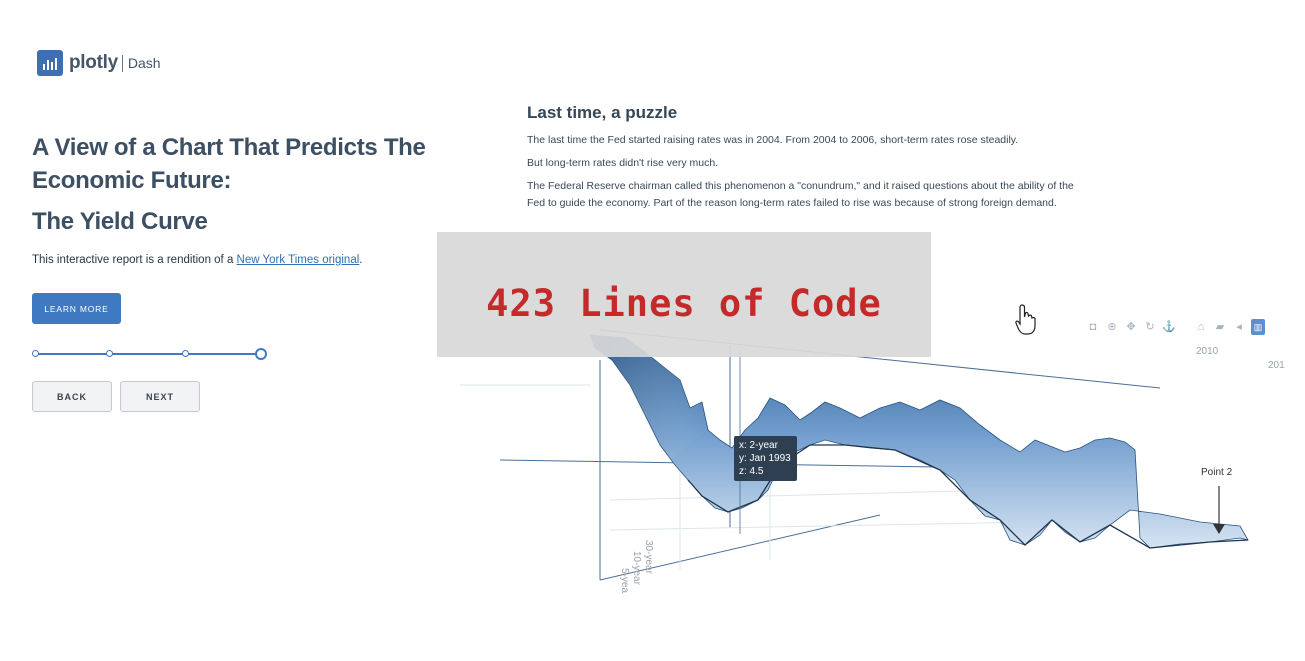 This screenshot has width=1305, height=661. Describe the element at coordinates (758, 445) in the screenshot. I see `tooltip-x: x: 2-year` at that location.